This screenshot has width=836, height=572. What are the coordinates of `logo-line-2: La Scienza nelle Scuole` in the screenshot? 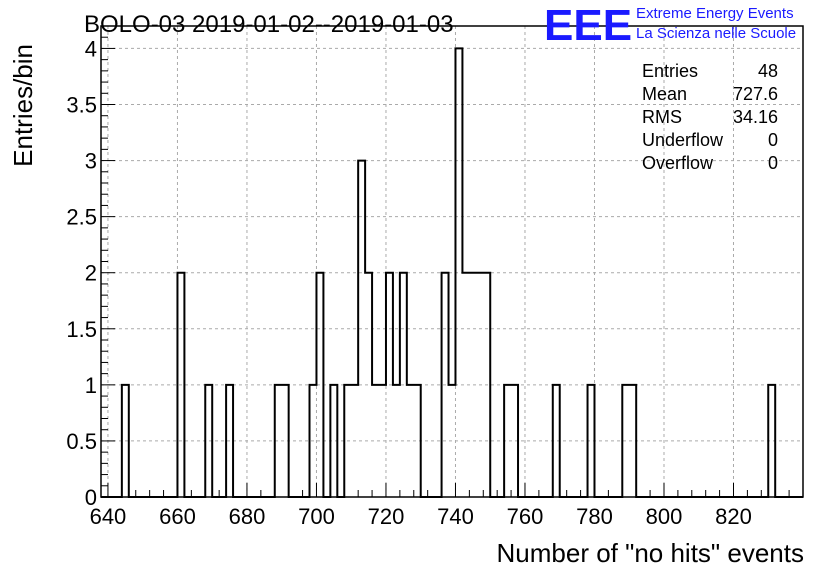 It's located at (716, 33).